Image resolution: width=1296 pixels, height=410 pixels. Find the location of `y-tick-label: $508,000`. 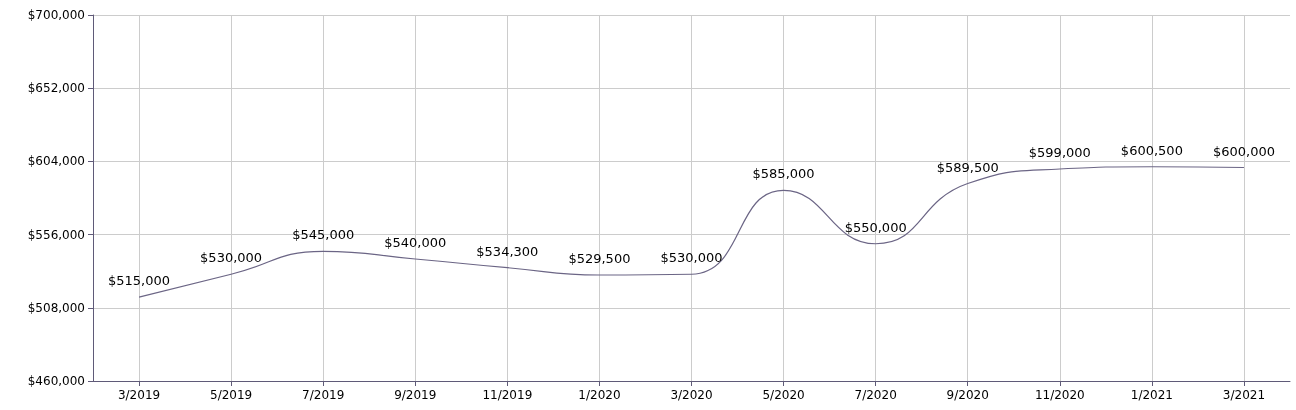

y-tick-label: $508,000 is located at coordinates (56, 307).